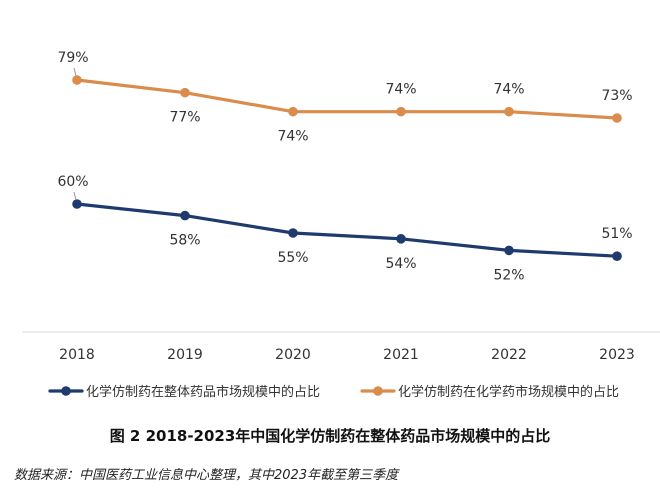 The width and height of the screenshot is (660, 502). I want to click on x-tick-label-2018: 2018, so click(77, 355).